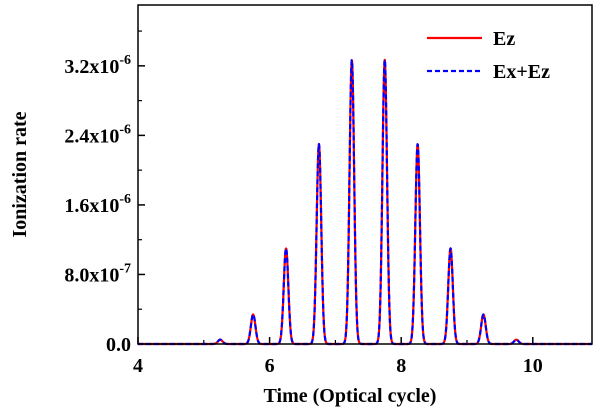 The image size is (593, 412). I want to click on y-axis-title: Ionization rate, so click(20, 174).